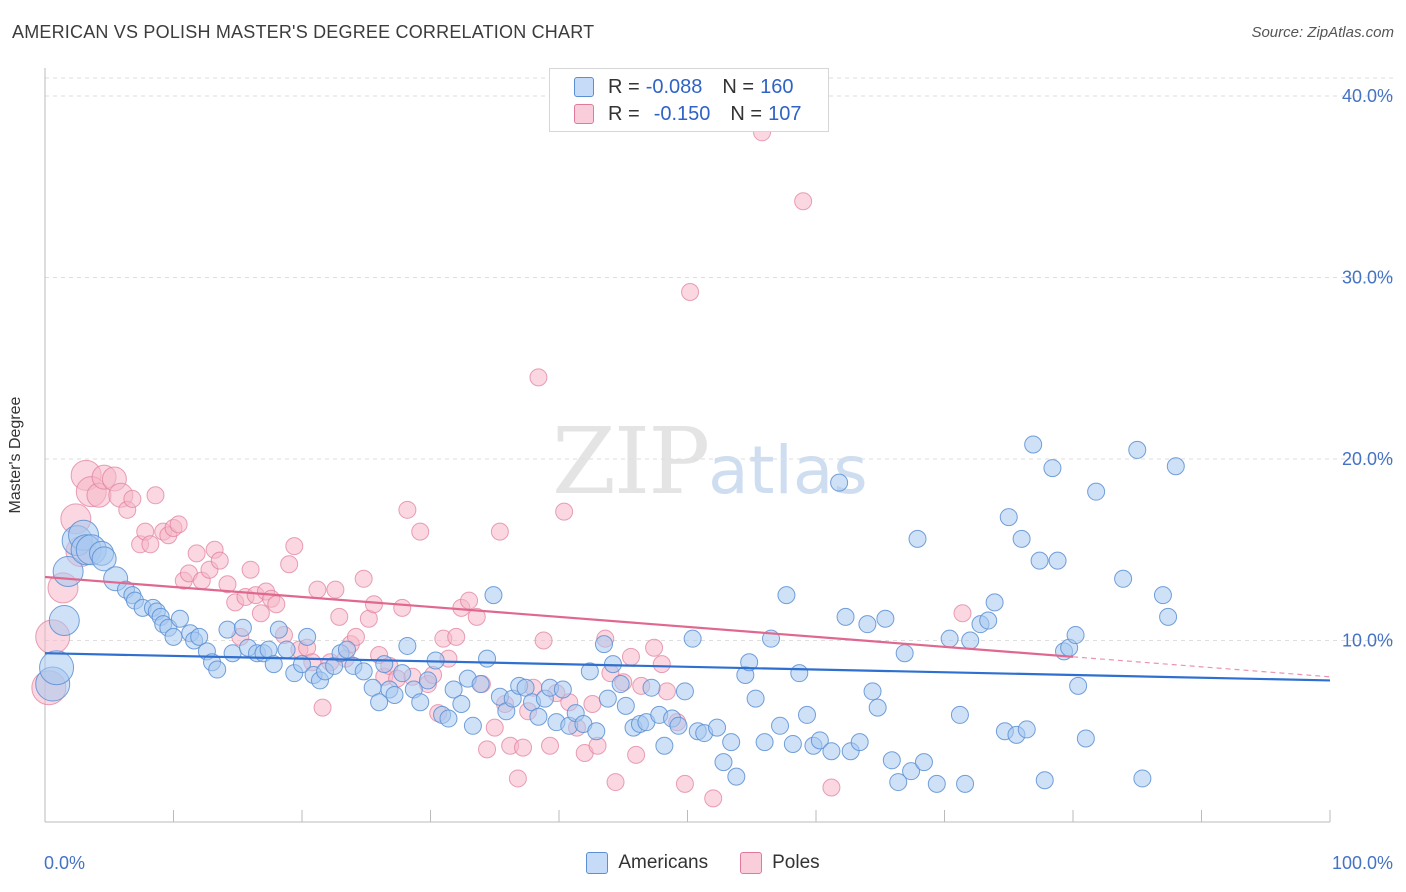  What do you see at coordinates (682, 113) in the screenshot?
I see `r-value: -0.150` at bounding box center [682, 113].